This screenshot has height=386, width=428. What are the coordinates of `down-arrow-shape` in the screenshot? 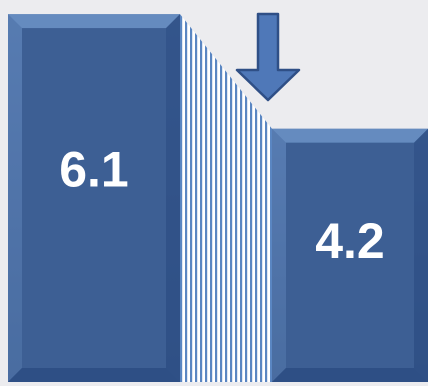 It's located at (268, 57).